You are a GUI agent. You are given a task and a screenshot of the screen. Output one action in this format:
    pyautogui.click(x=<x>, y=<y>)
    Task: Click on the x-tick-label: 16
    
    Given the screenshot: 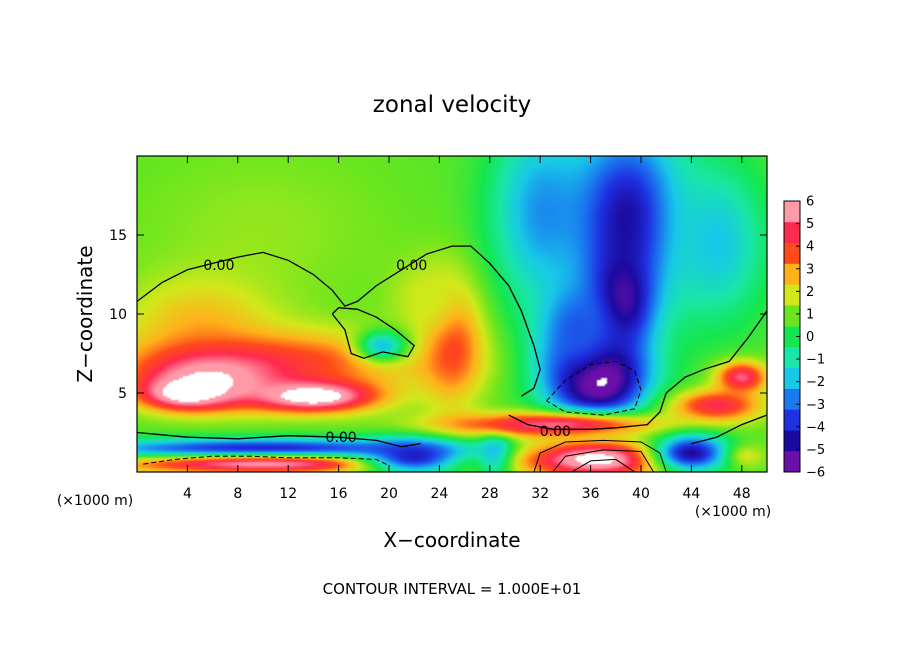 What is the action you would take?
    pyautogui.click(x=339, y=494)
    